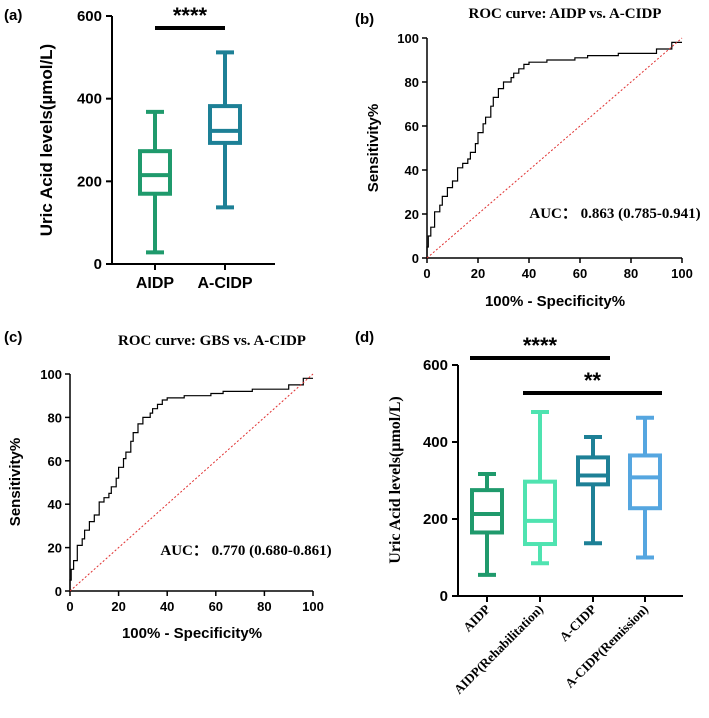 The width and height of the screenshot is (709, 718). I want to click on panel-label-d: (d), so click(364, 337).